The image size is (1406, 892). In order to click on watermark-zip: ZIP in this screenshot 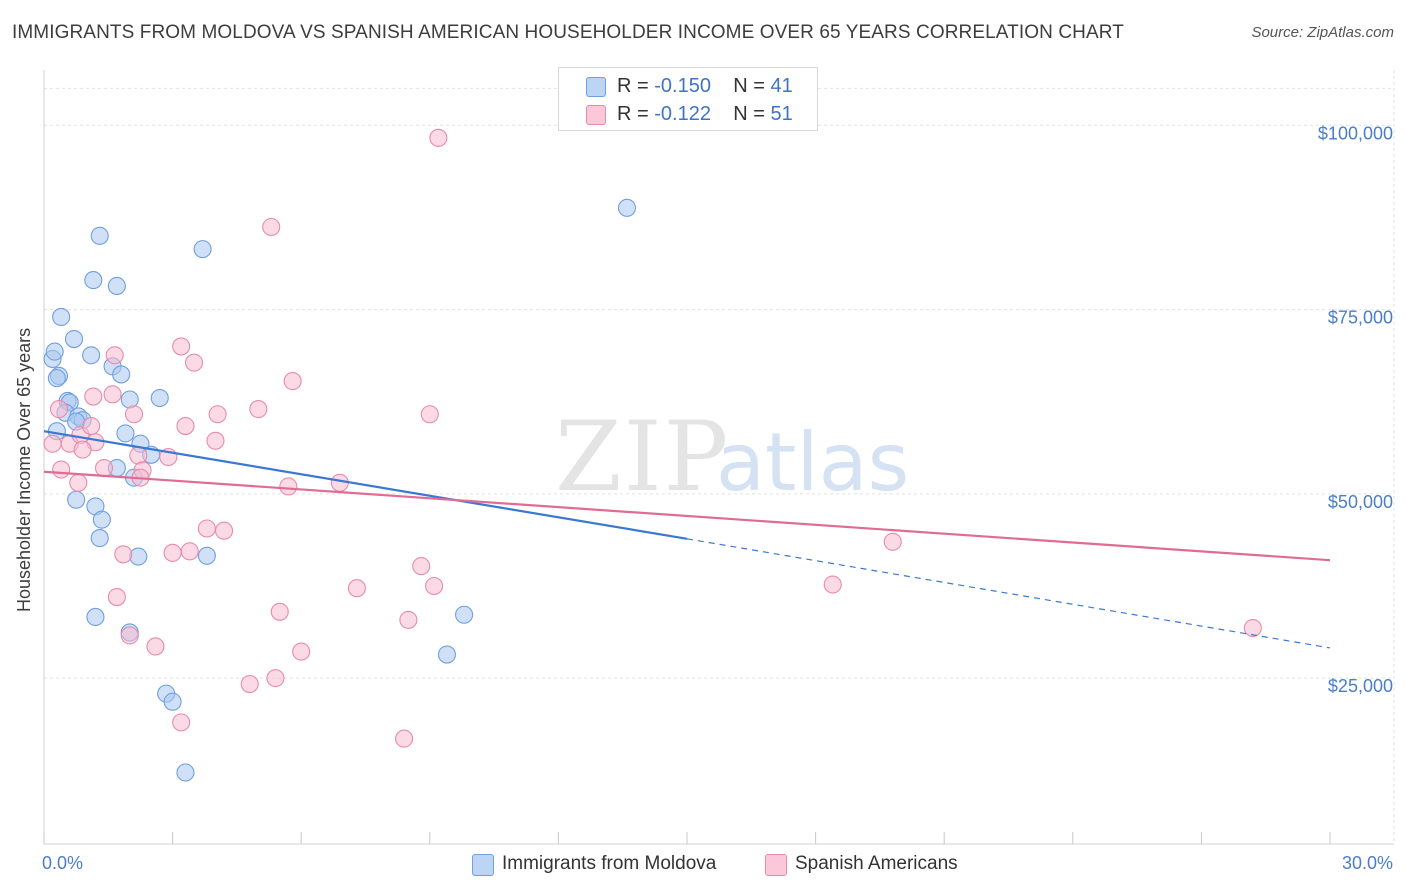, I will do `click(642, 457)`.